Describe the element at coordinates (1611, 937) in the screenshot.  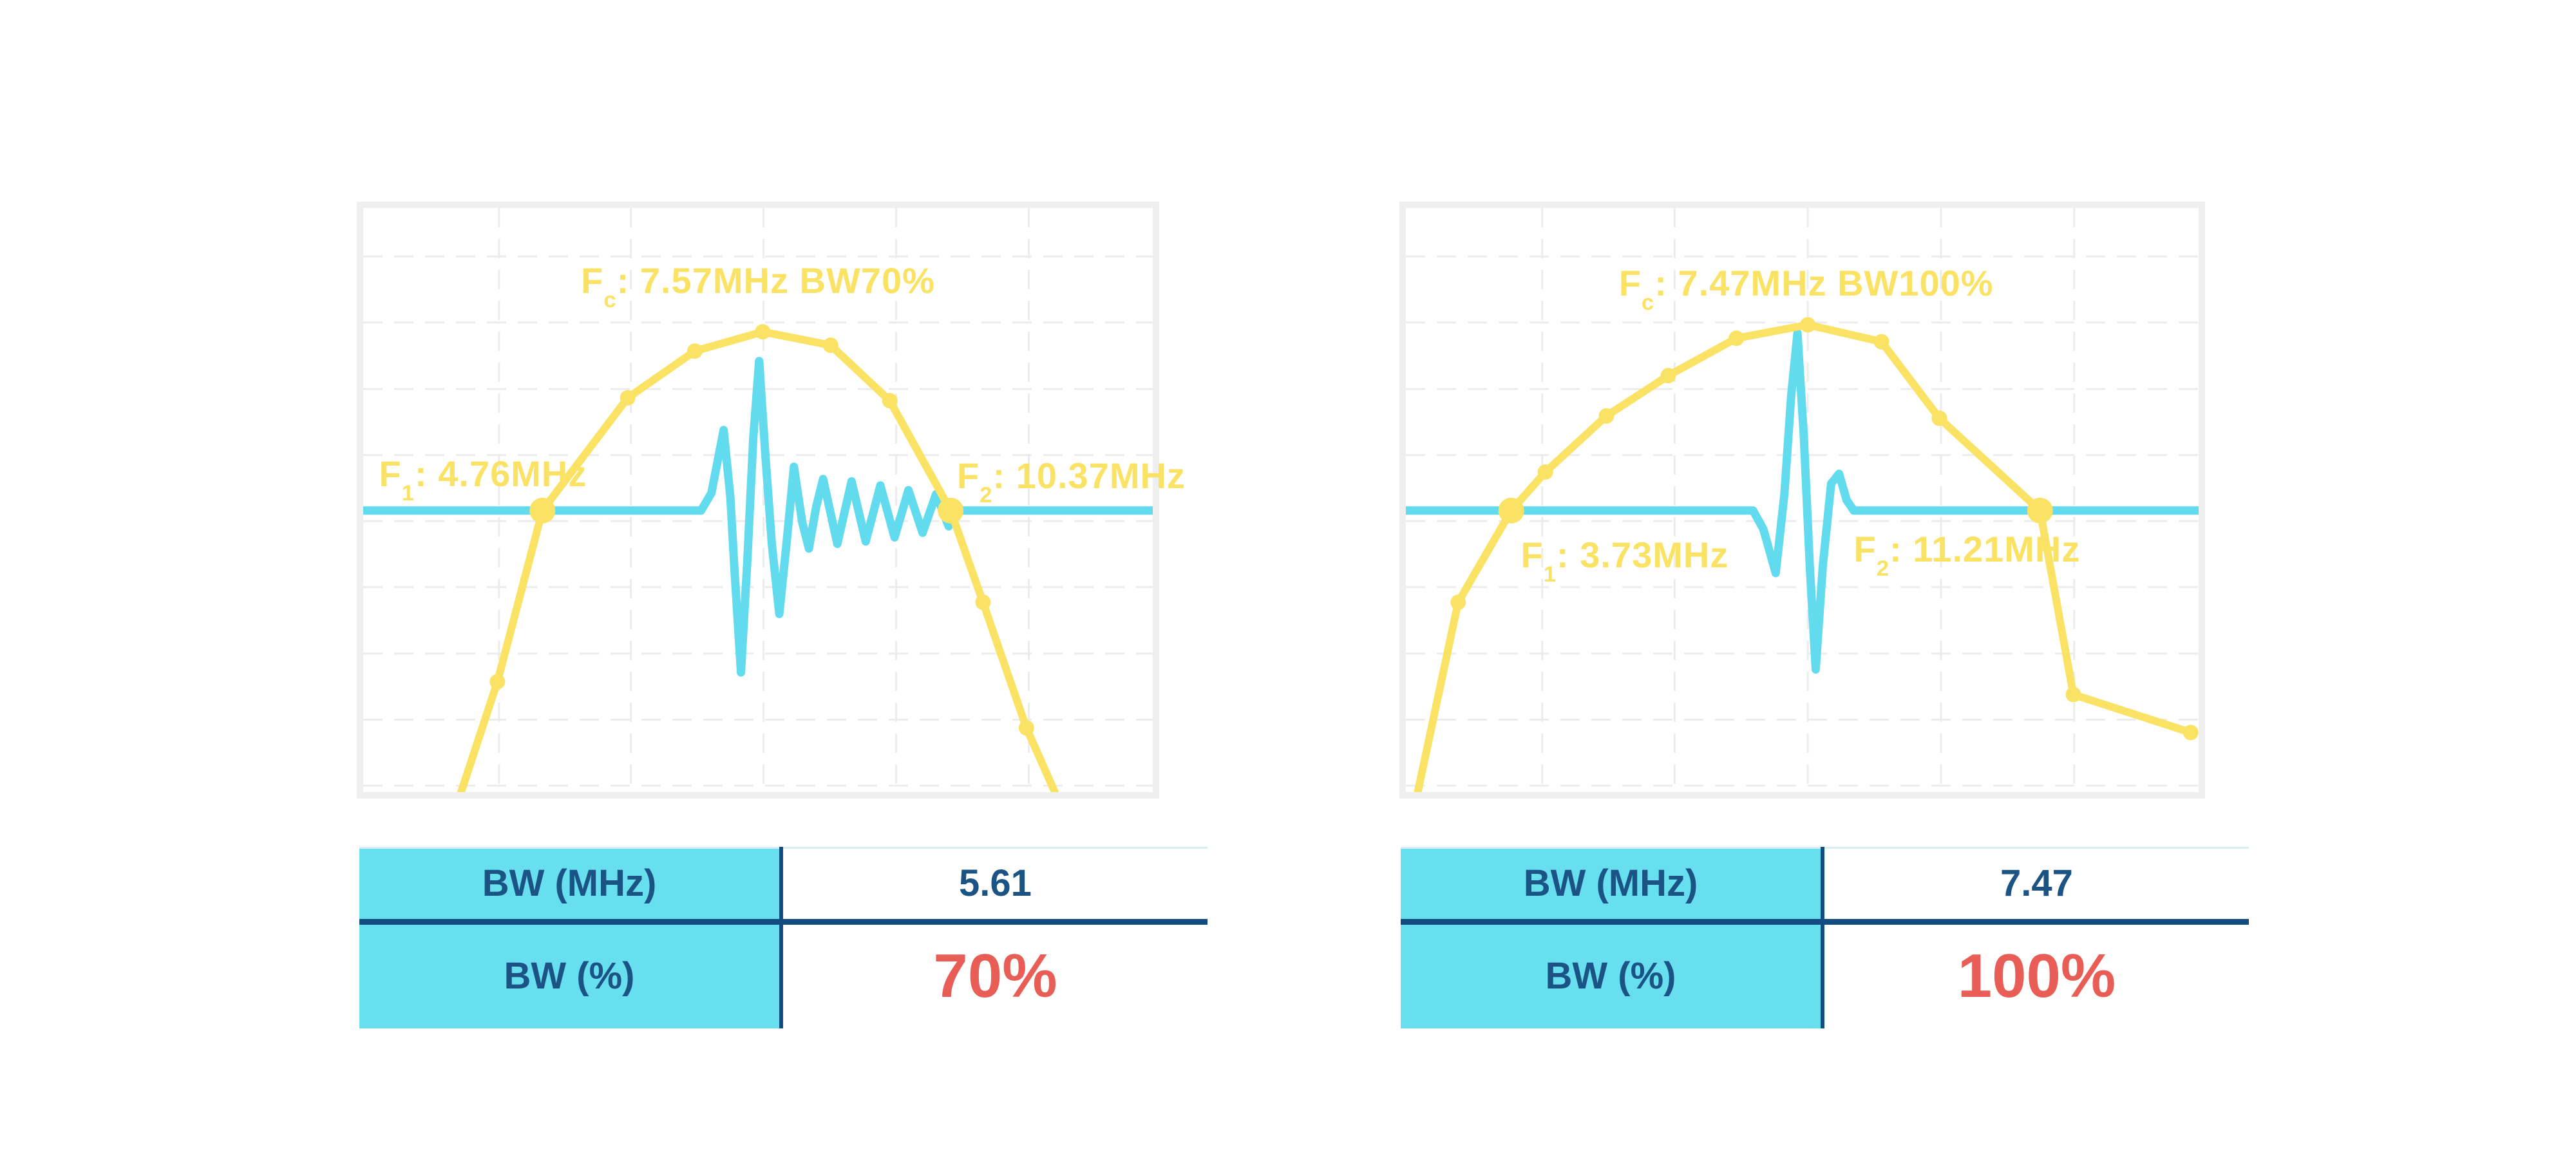
I see `bw-table-right-label-column` at that location.